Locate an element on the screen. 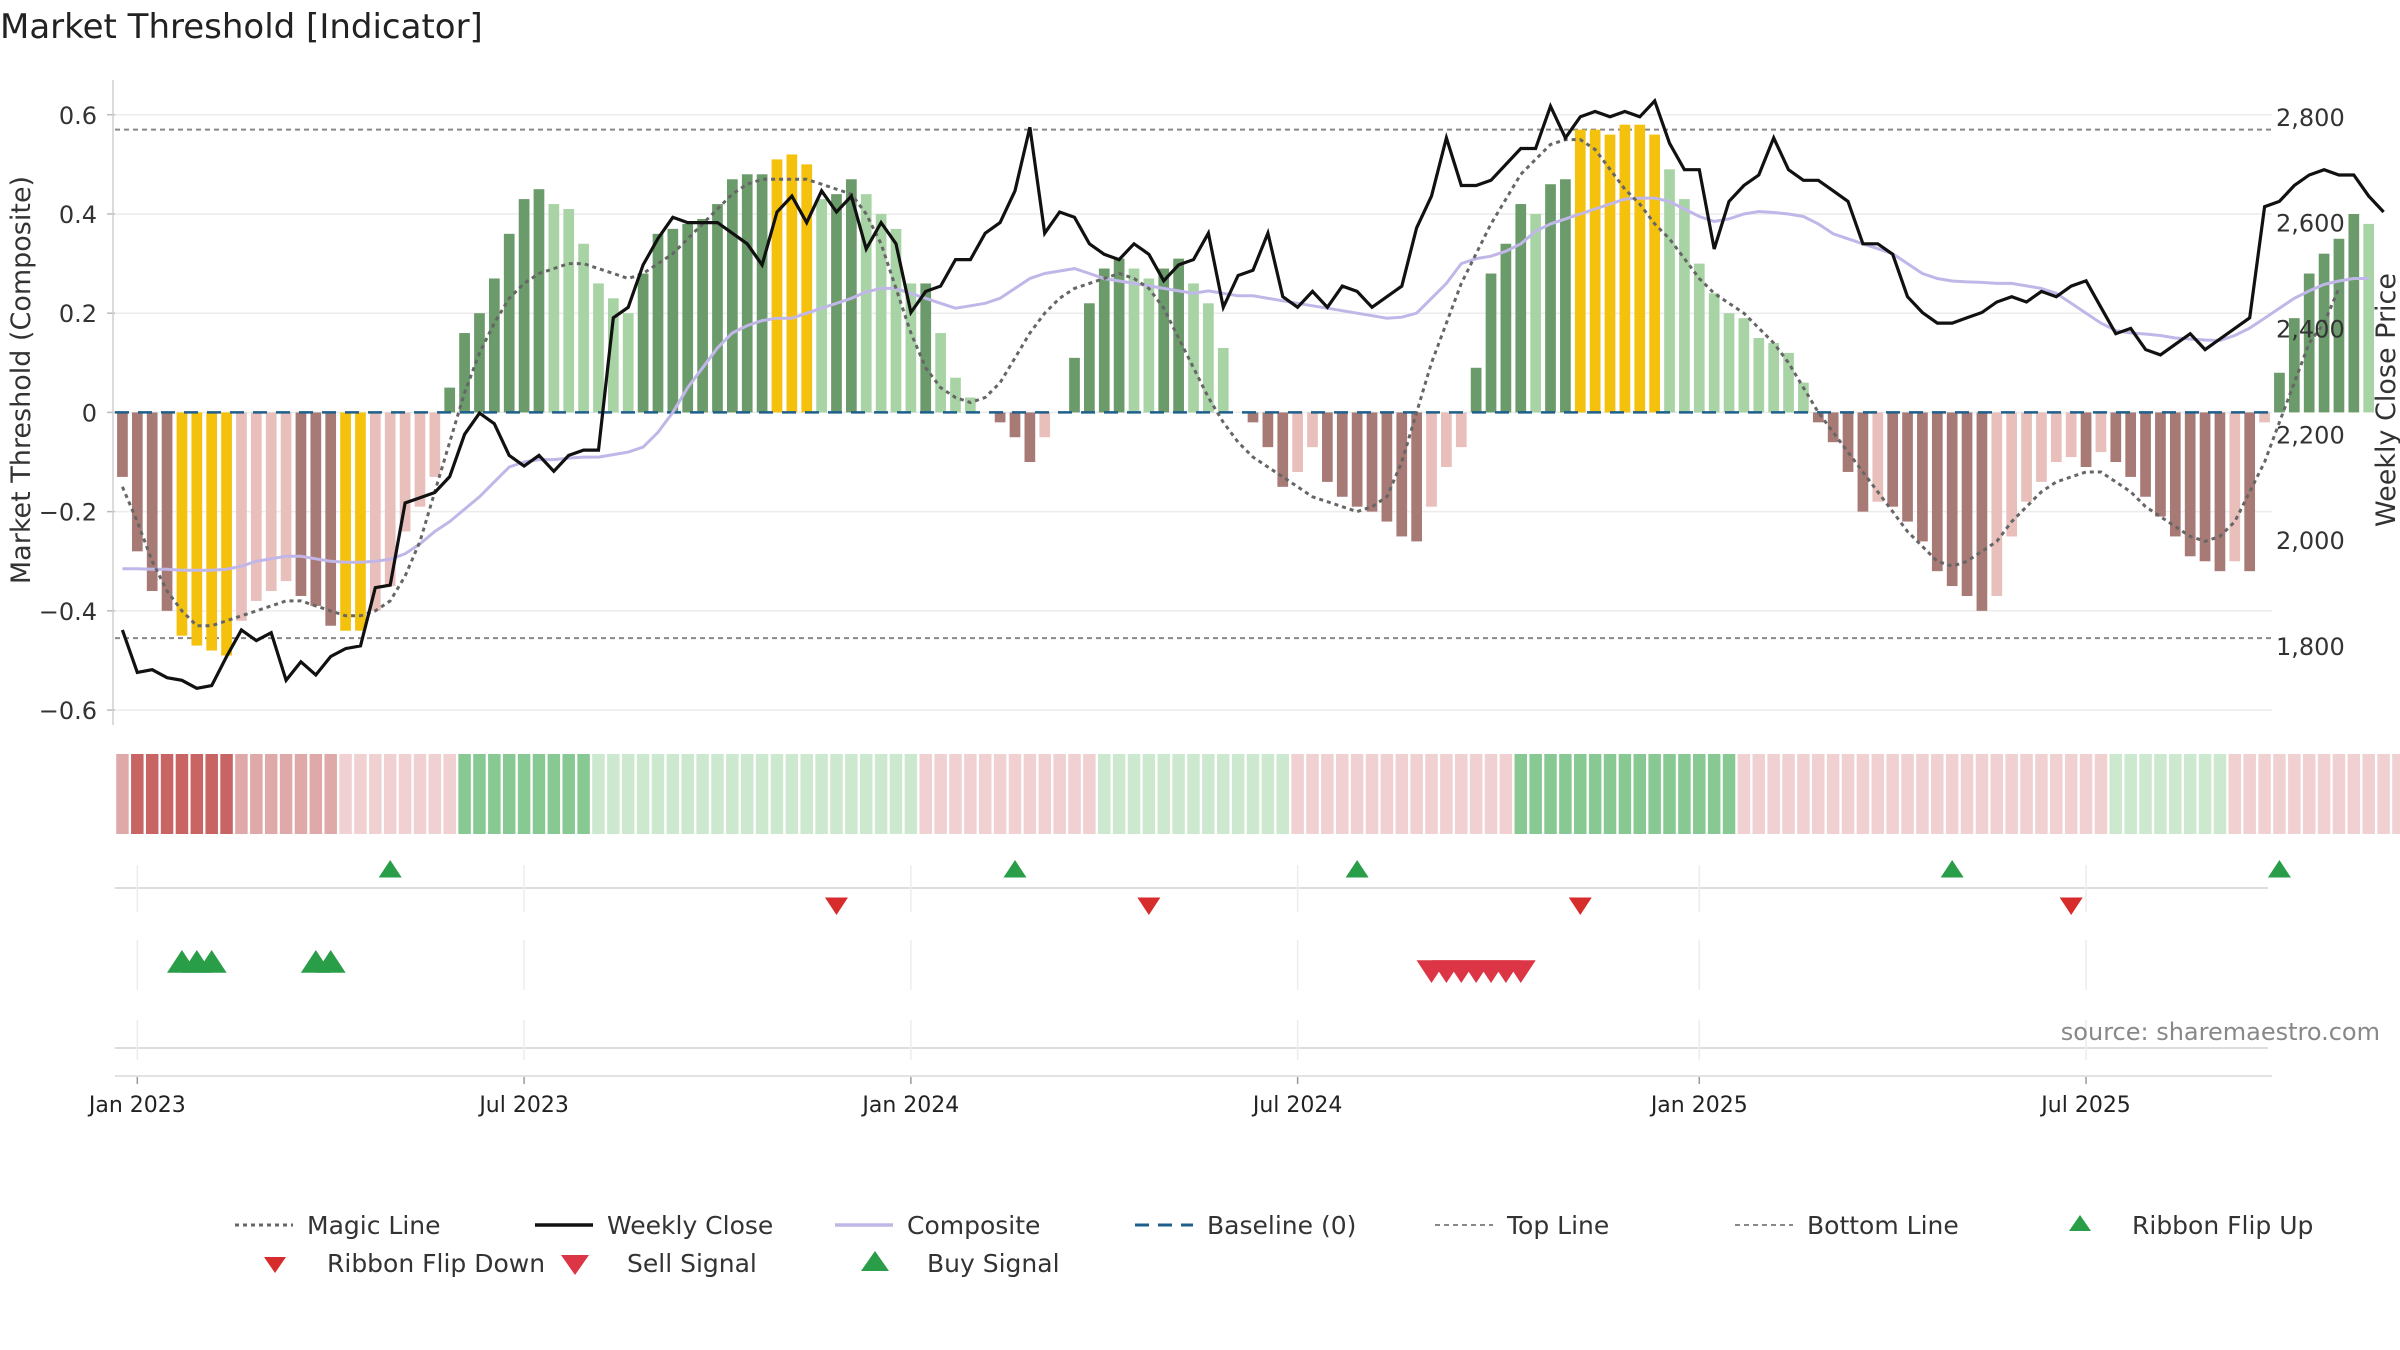 This screenshot has width=2400, height=1350. y-tick-left-label: 0 is located at coordinates (89, 413).